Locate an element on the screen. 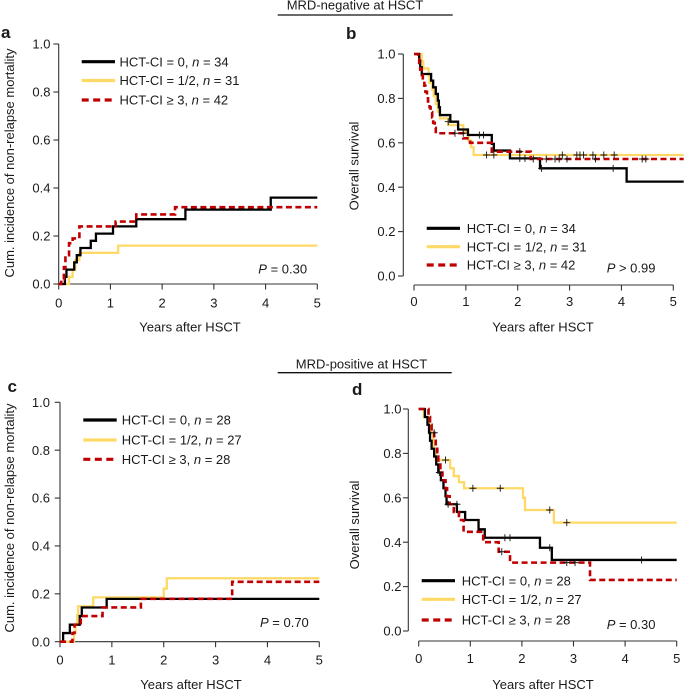  p-value: = 0.70 is located at coordinates (289, 622).